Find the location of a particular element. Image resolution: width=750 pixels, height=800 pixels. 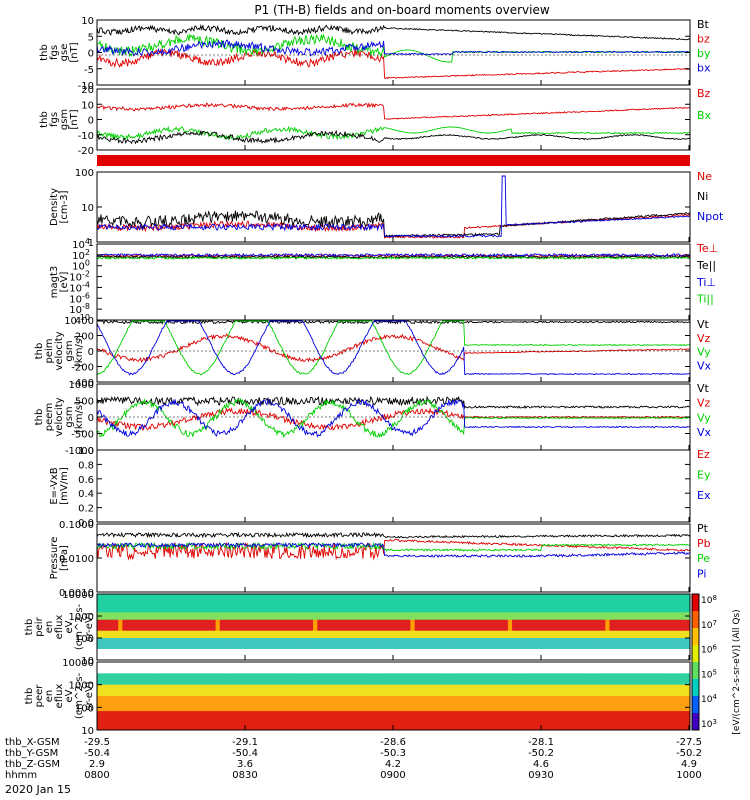

y-axis-label-line: fgs is located at coordinates (54, 52).